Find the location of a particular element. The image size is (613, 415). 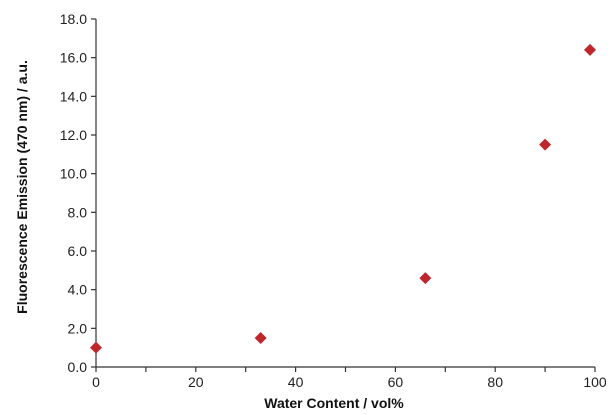

x-tick-label: 60 is located at coordinates (396, 382).